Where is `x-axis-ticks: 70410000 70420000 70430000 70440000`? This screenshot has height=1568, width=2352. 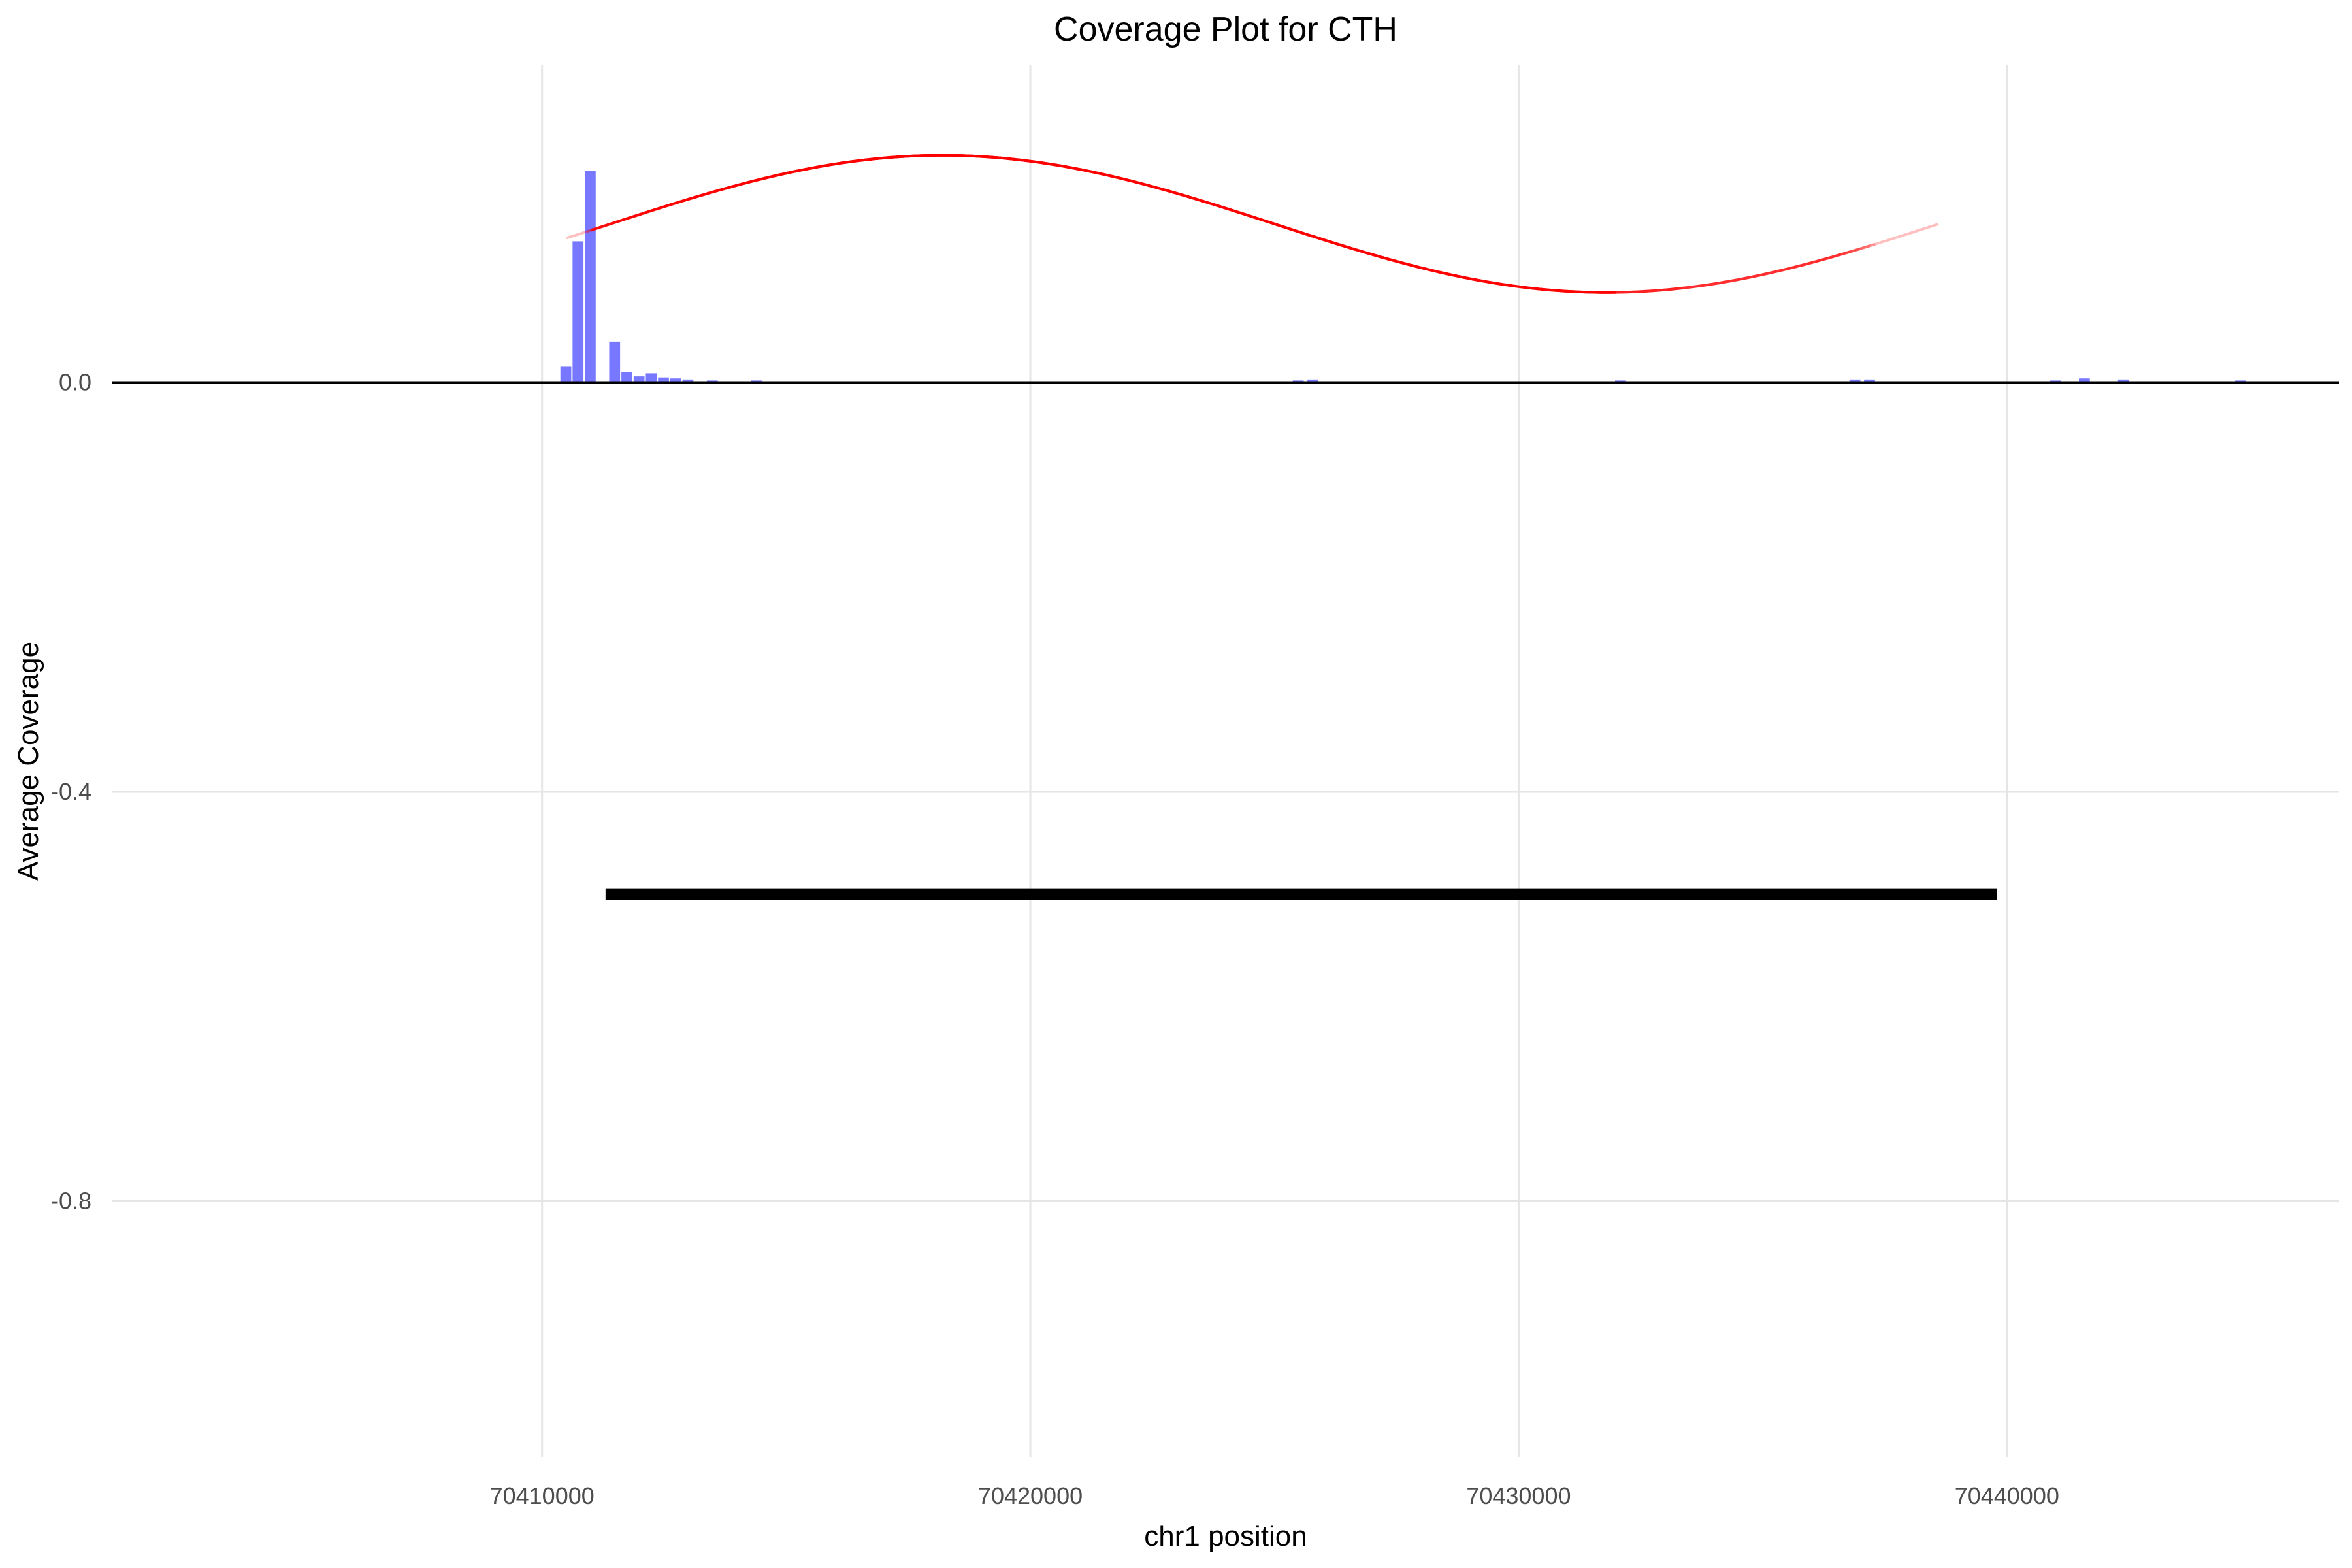 x-axis-ticks: 70410000 70420000 70430000 70440000 is located at coordinates (1274, 1495).